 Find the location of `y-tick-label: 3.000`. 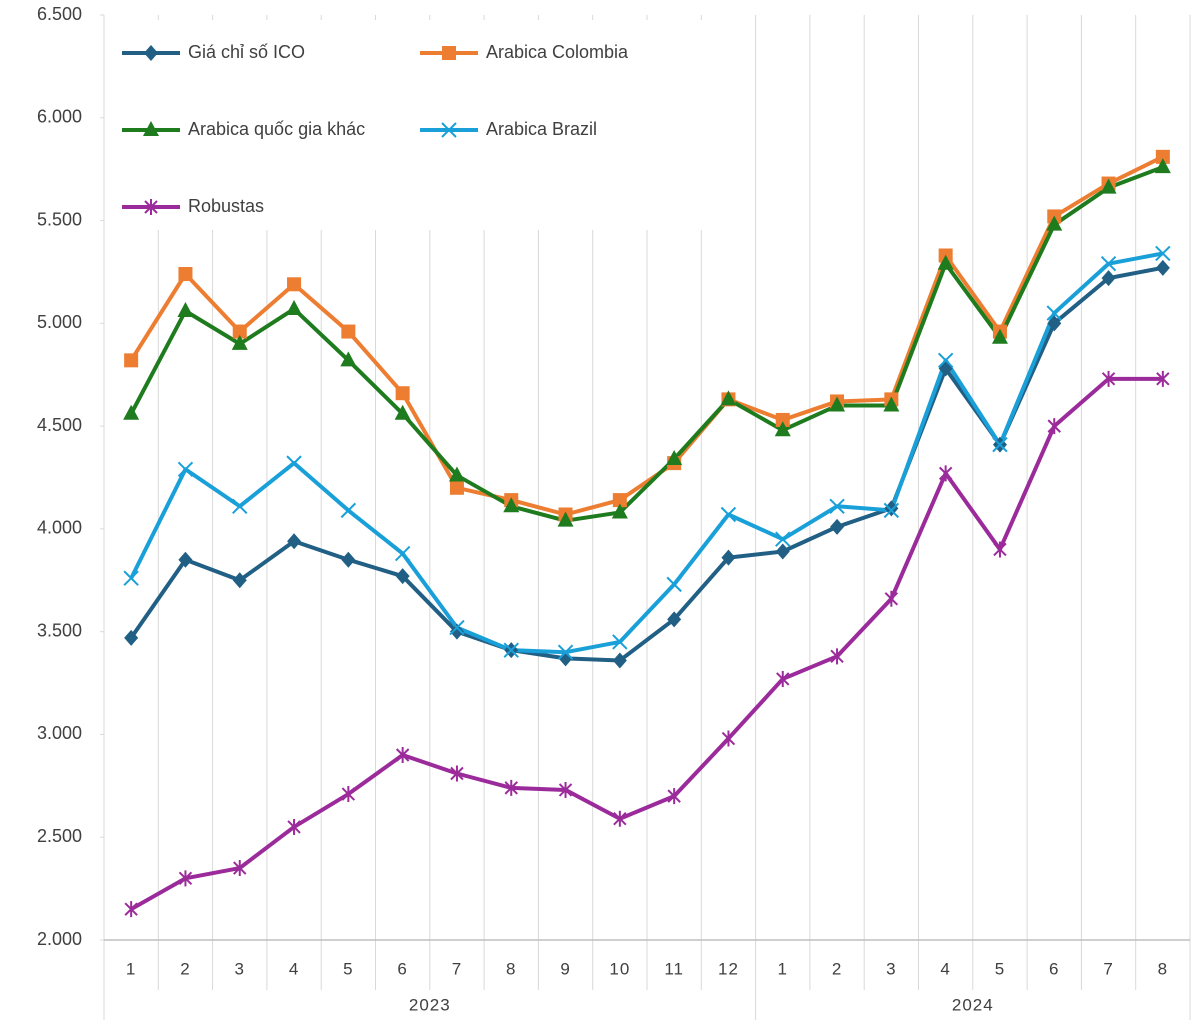

y-tick-label: 3.000 is located at coordinates (59, 733).